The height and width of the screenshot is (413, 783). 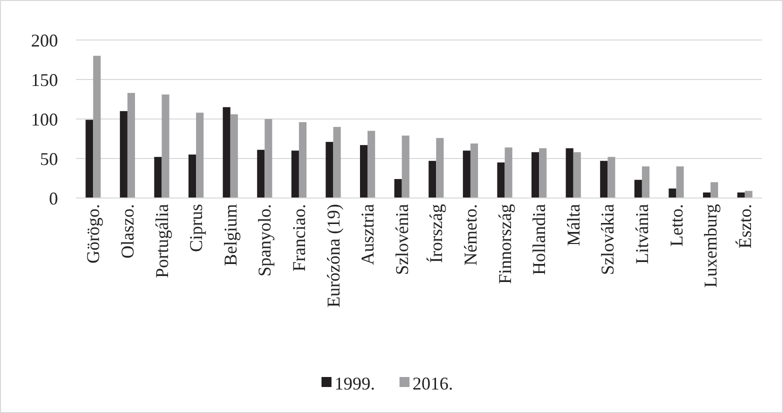 I want to click on y-tick-label: 100, so click(x=44, y=119).